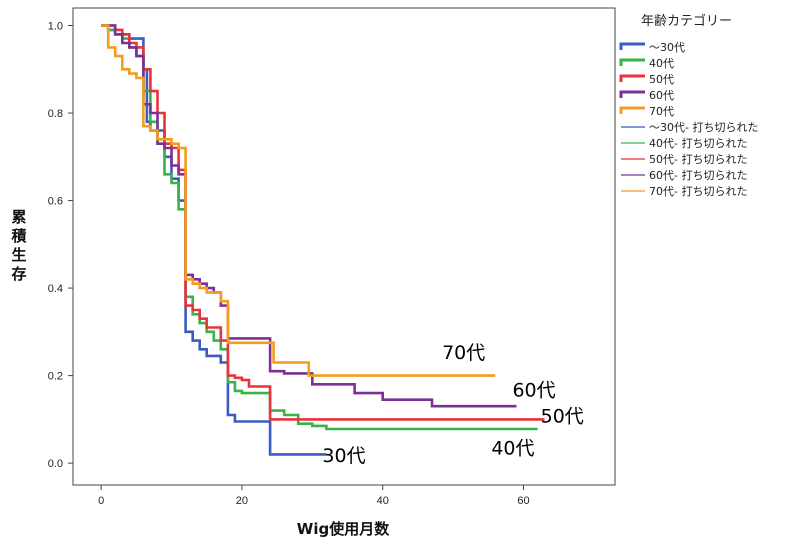 The height and width of the screenshot is (544, 793). Describe the element at coordinates (661, 95) in the screenshot. I see `legend-label: 60代` at that location.